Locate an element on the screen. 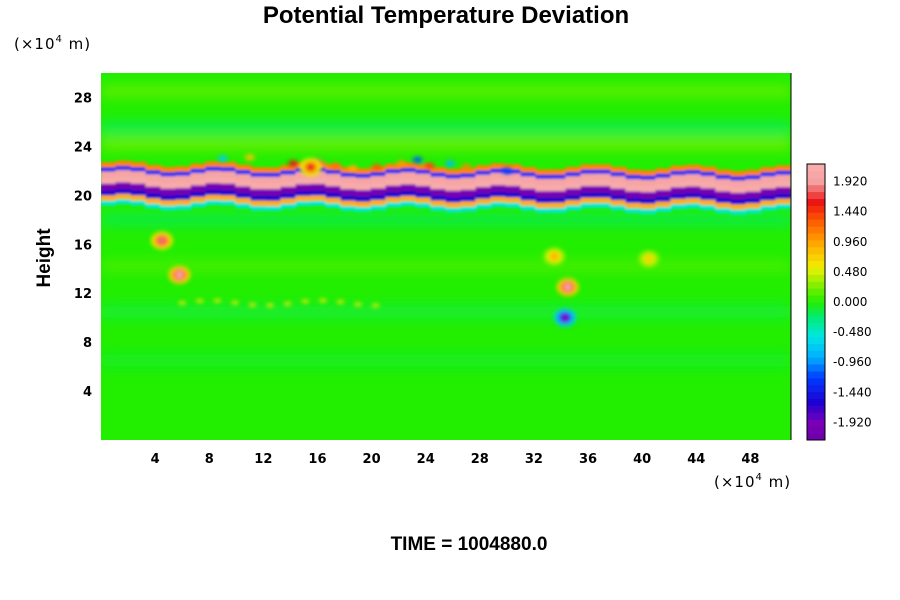 This screenshot has height=600, width=900. x-tick-label: 36 is located at coordinates (588, 459).